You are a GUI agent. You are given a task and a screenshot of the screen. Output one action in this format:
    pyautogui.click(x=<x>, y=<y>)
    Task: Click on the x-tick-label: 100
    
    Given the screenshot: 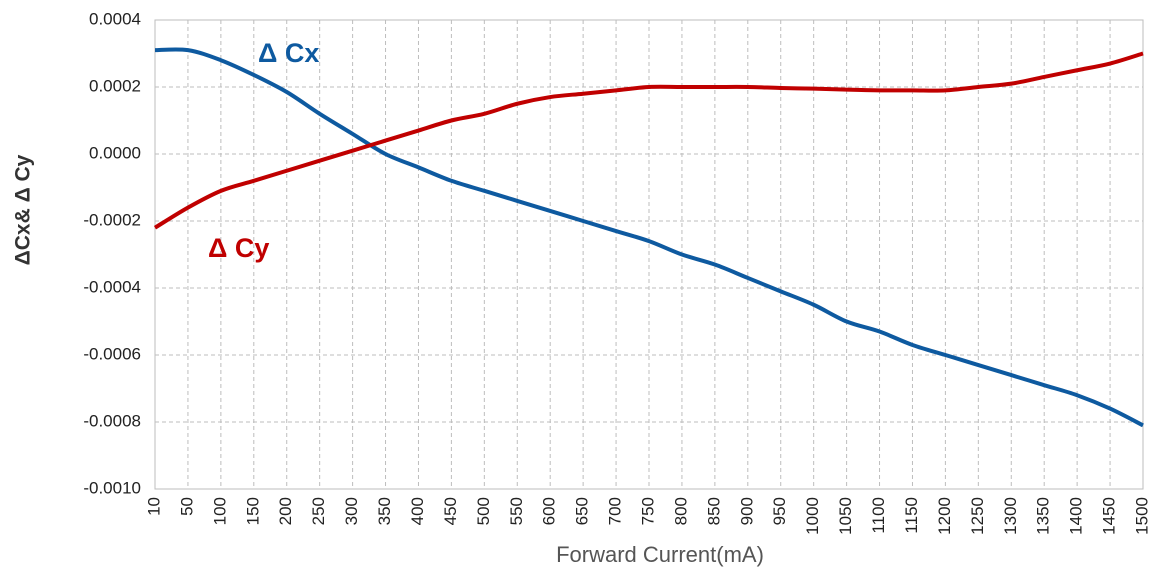 What is the action you would take?
    pyautogui.click(x=219, y=511)
    